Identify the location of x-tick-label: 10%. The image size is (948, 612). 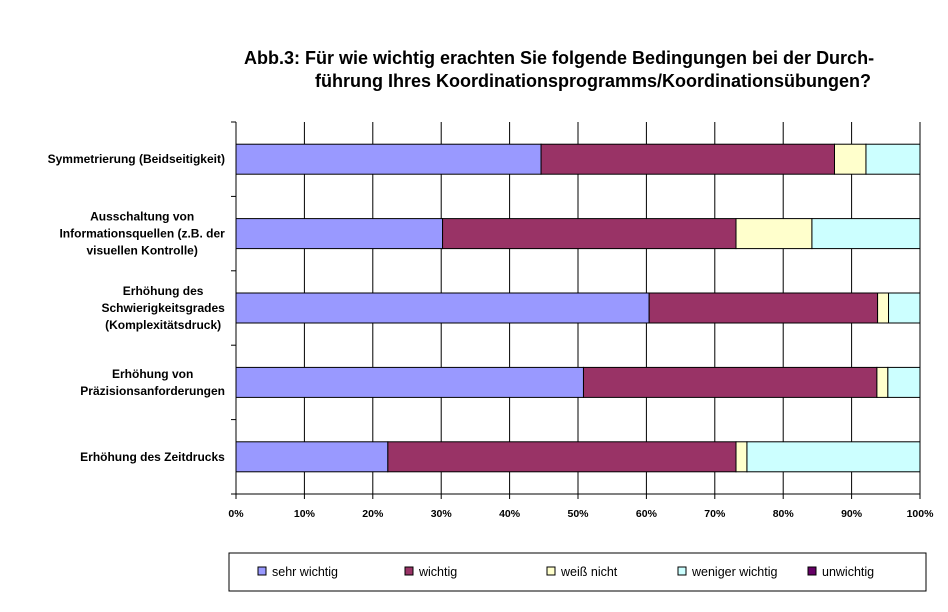
(305, 514).